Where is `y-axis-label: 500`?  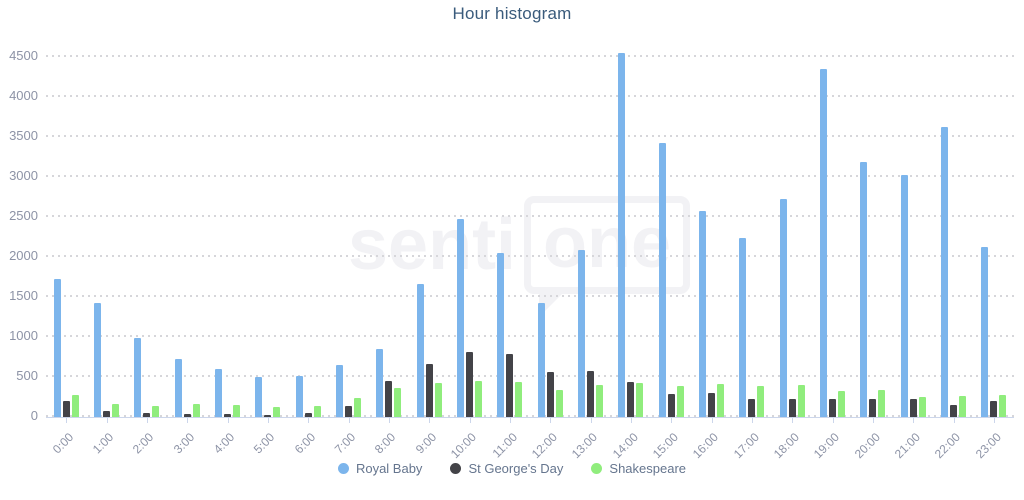
y-axis-label: 500 is located at coordinates (27, 375).